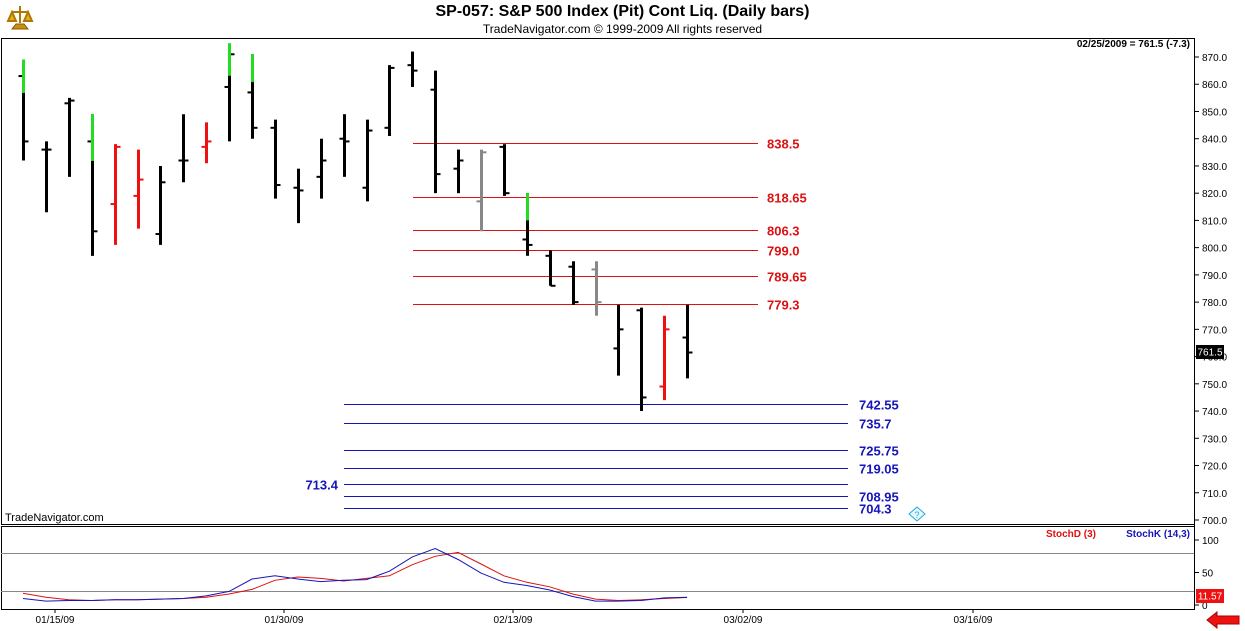 Image resolution: width=1245 pixels, height=631 pixels. What do you see at coordinates (783, 231) in the screenshot?
I see `level-label: 806.3` at bounding box center [783, 231].